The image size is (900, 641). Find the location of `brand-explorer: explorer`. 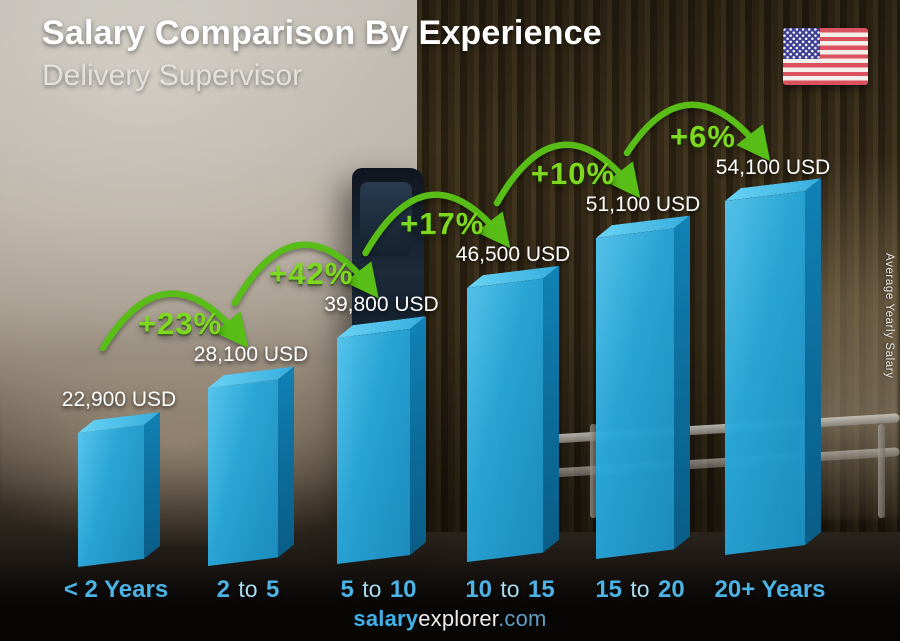

brand-explorer: explorer is located at coordinates (458, 618).